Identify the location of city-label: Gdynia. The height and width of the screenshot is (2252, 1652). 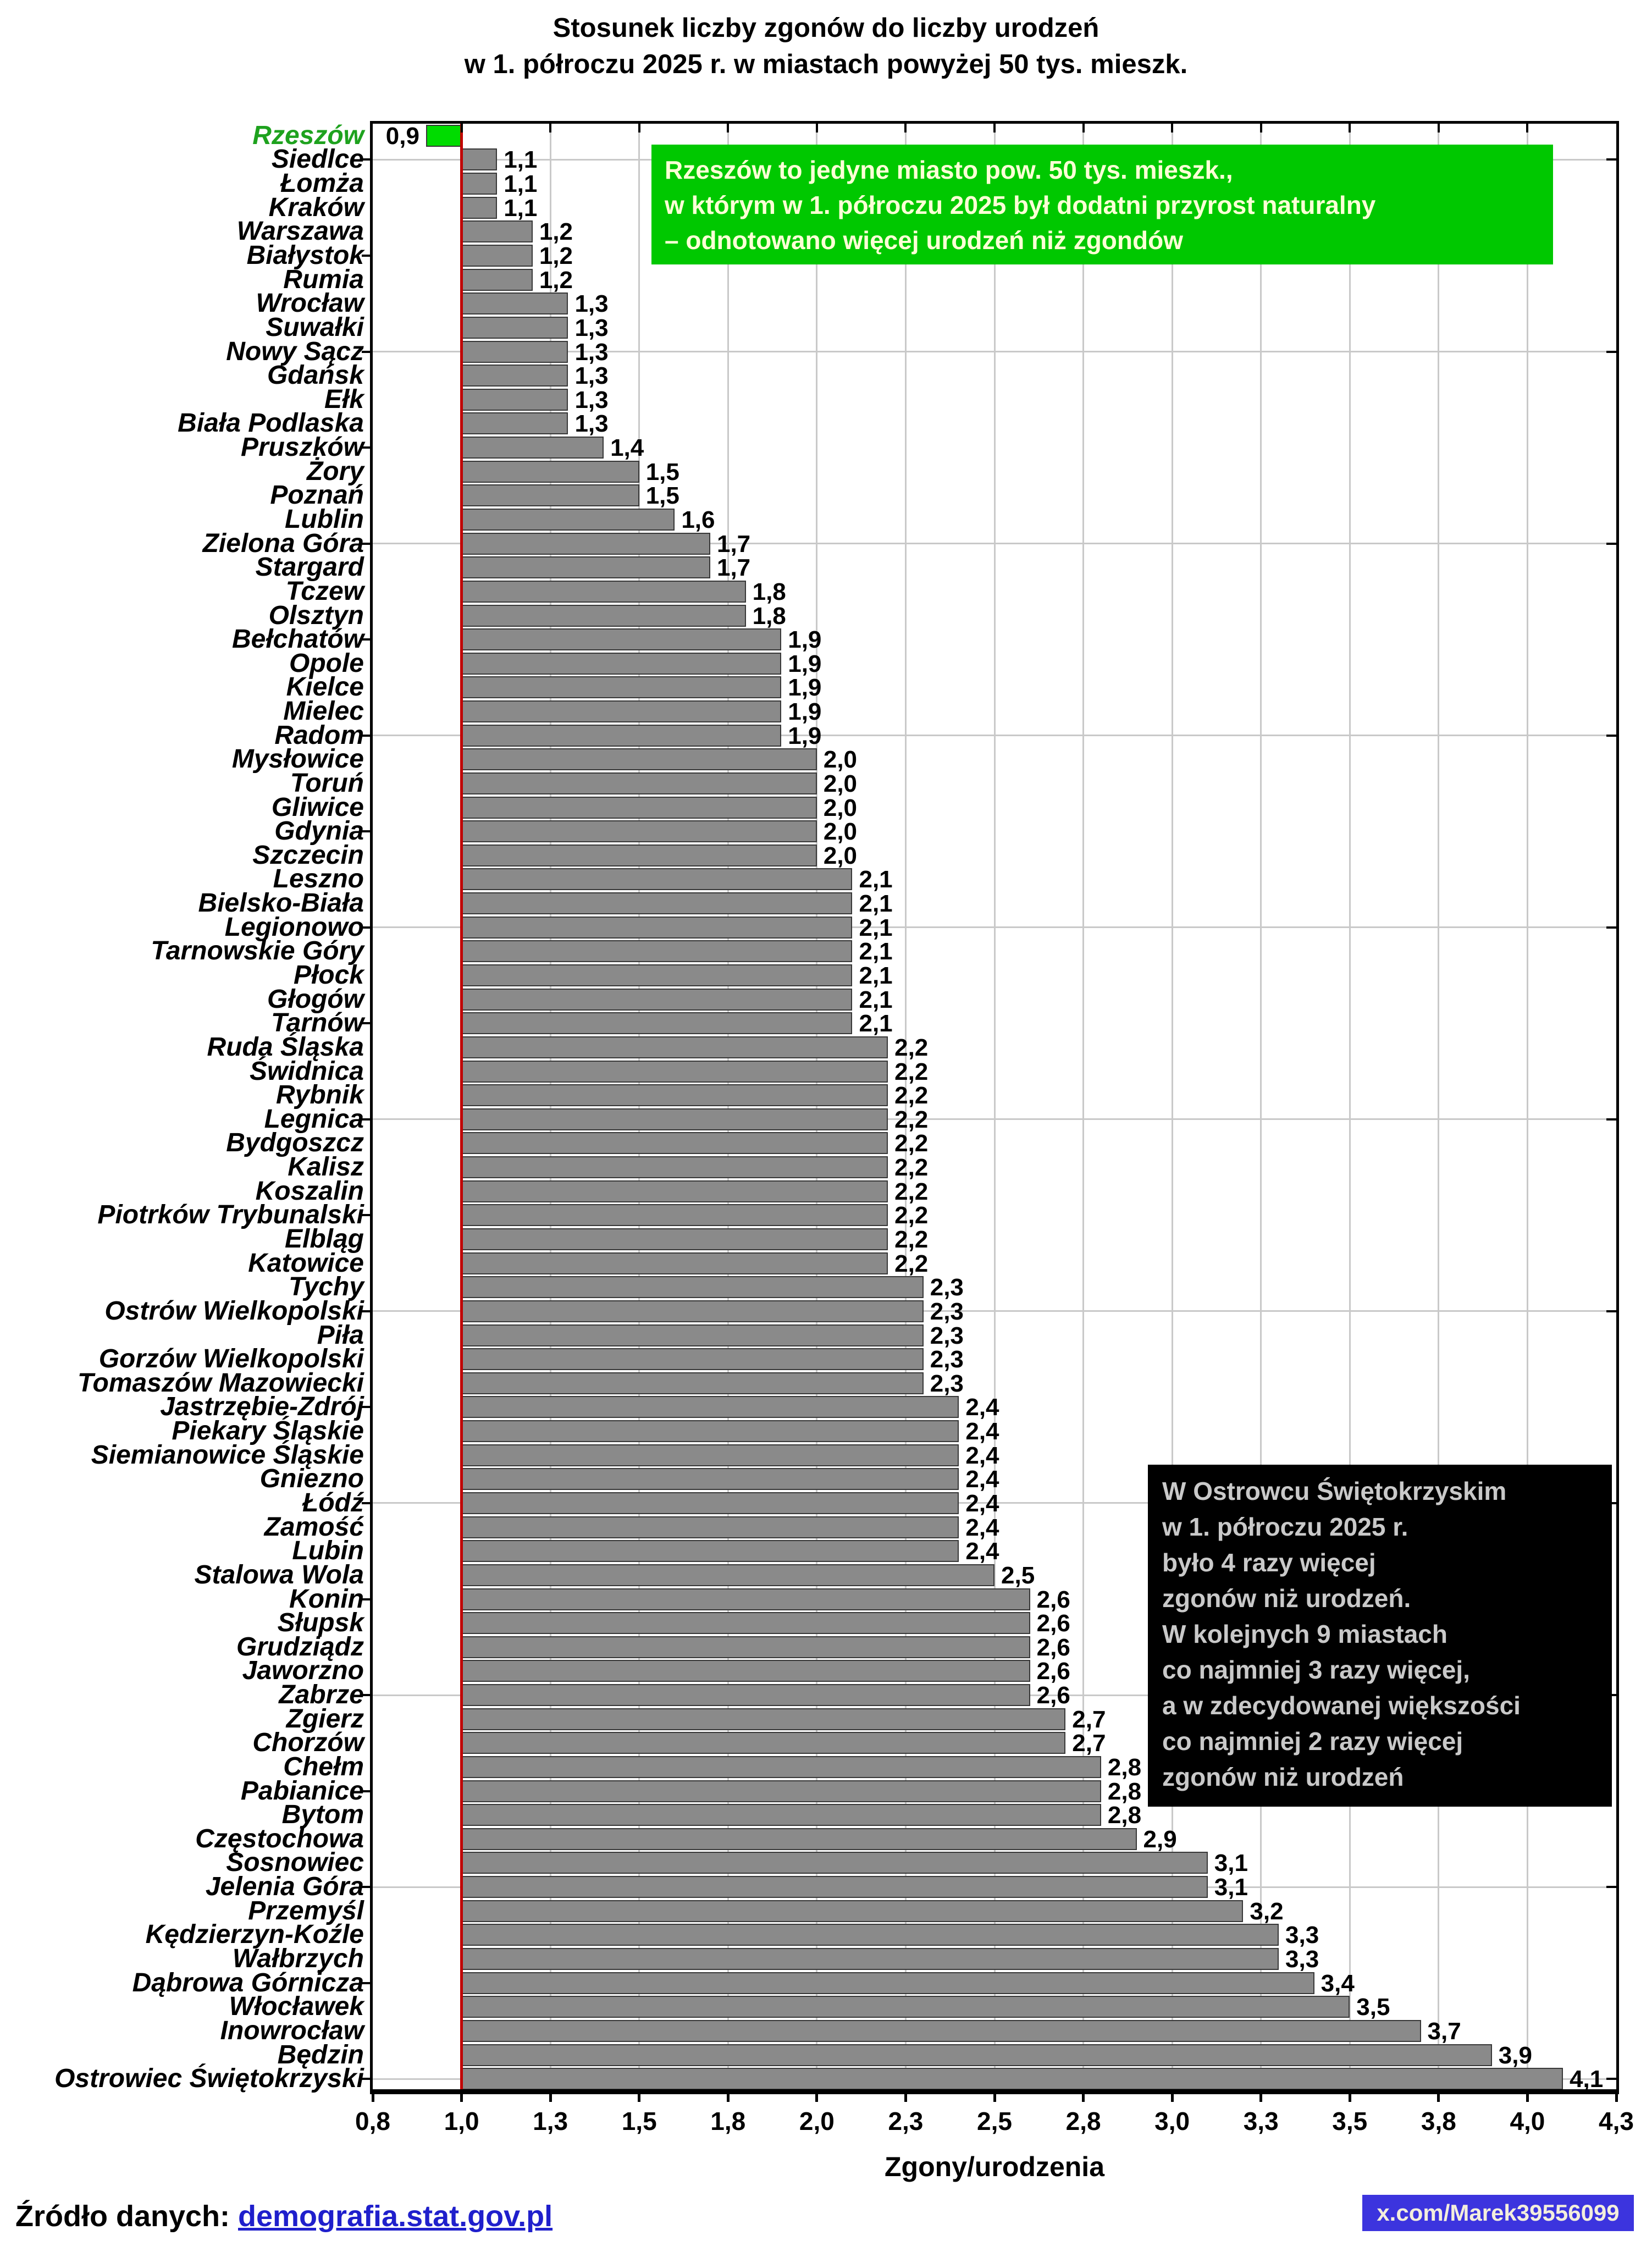
(319, 831).